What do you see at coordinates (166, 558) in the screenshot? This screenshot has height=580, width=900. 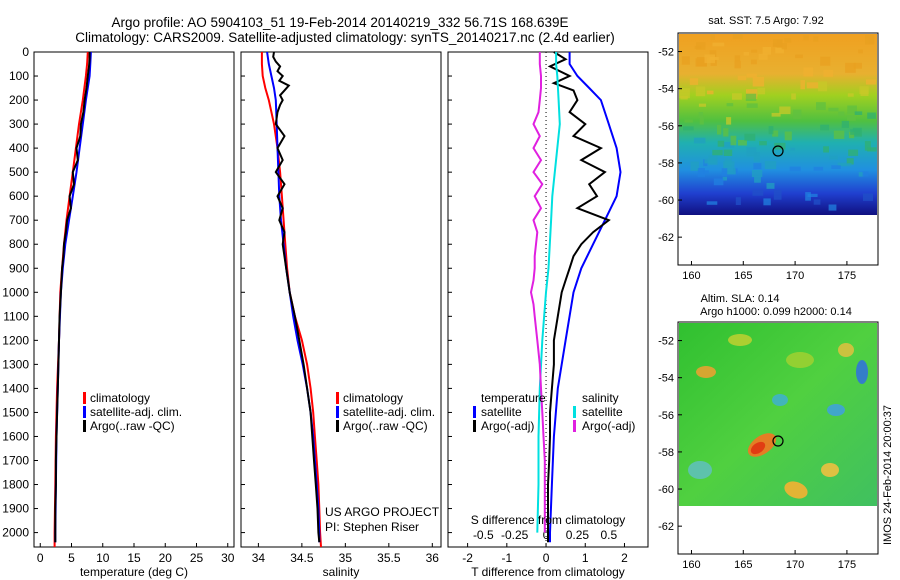 I see `x-tick-label: 20` at bounding box center [166, 558].